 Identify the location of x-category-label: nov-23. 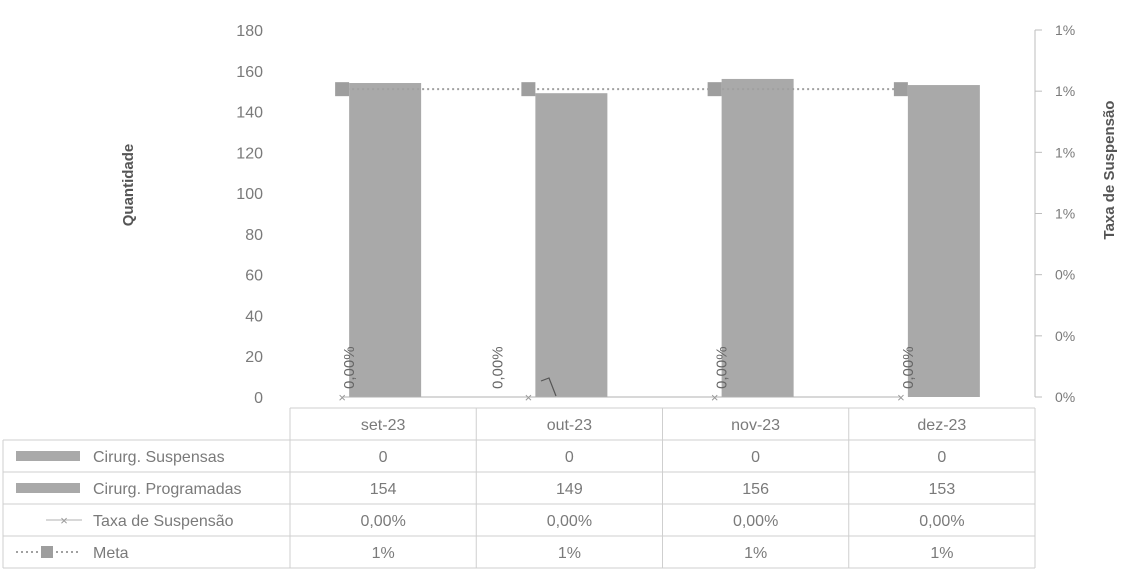
(755, 425).